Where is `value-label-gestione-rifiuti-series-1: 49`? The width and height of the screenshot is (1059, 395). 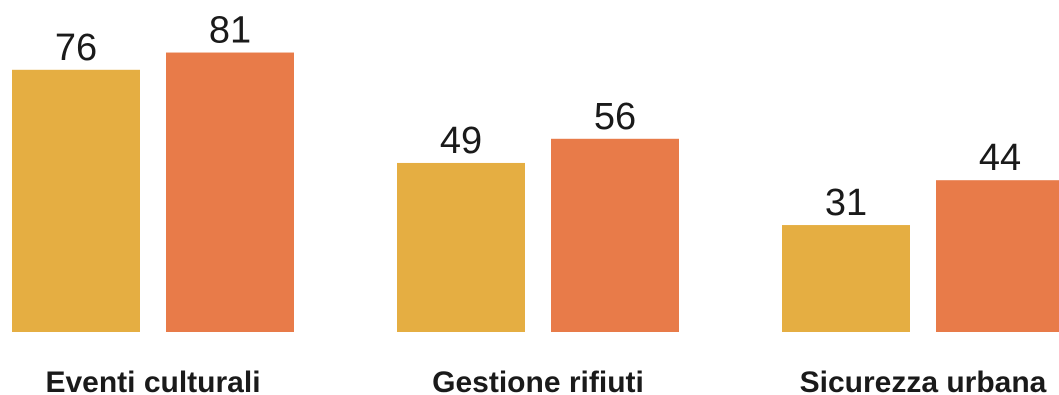
value-label-gestione-rifiuti-series-1: 49 is located at coordinates (461, 141).